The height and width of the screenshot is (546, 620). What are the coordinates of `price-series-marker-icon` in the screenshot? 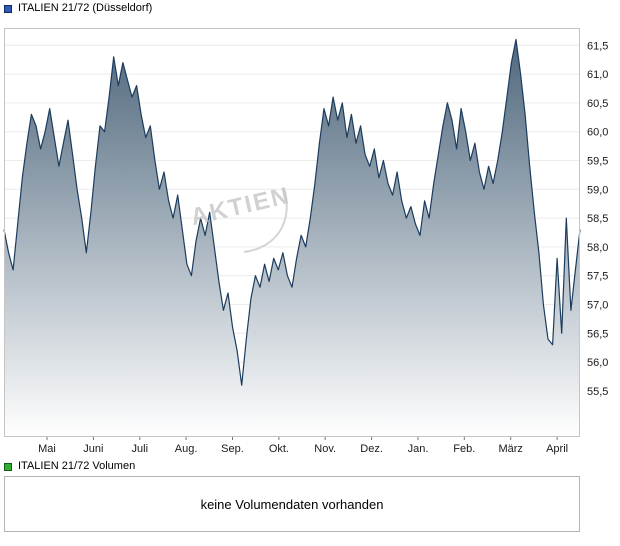 It's located at (8, 8).